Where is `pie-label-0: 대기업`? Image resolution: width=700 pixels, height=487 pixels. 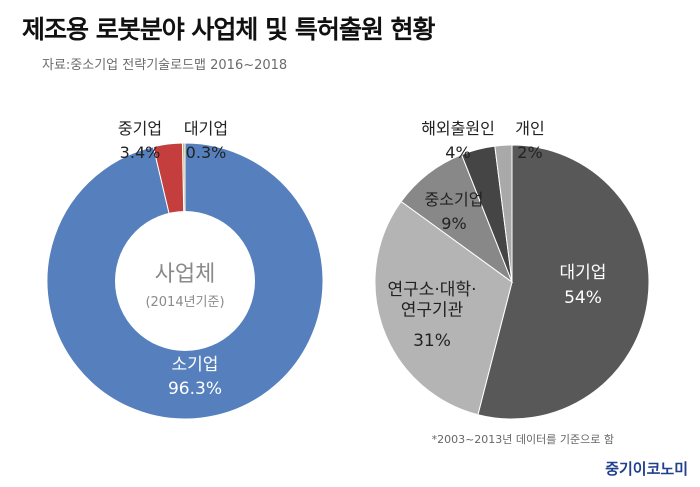 pie-label-0: 대기업 is located at coordinates (583, 273).